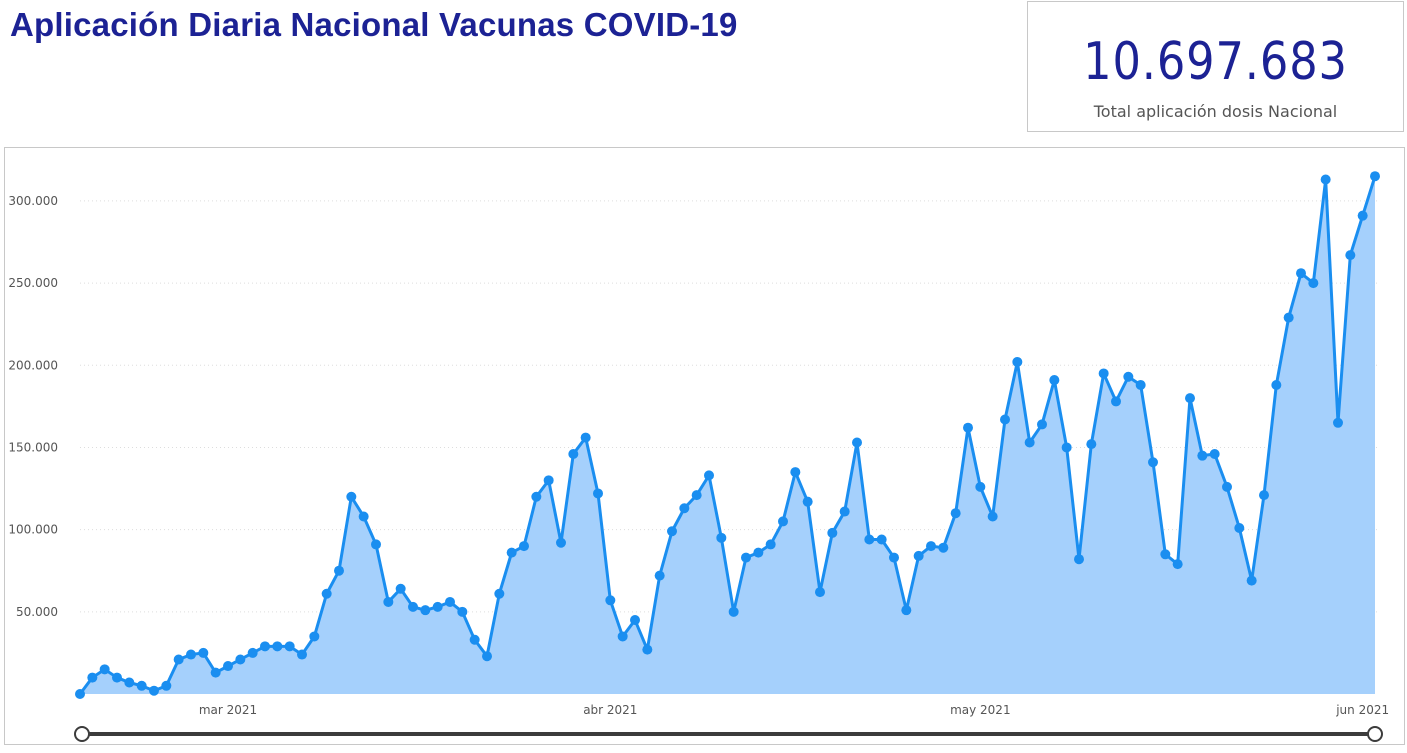  What do you see at coordinates (33, 283) in the screenshot?
I see `y-tick-label: 250.000` at bounding box center [33, 283].